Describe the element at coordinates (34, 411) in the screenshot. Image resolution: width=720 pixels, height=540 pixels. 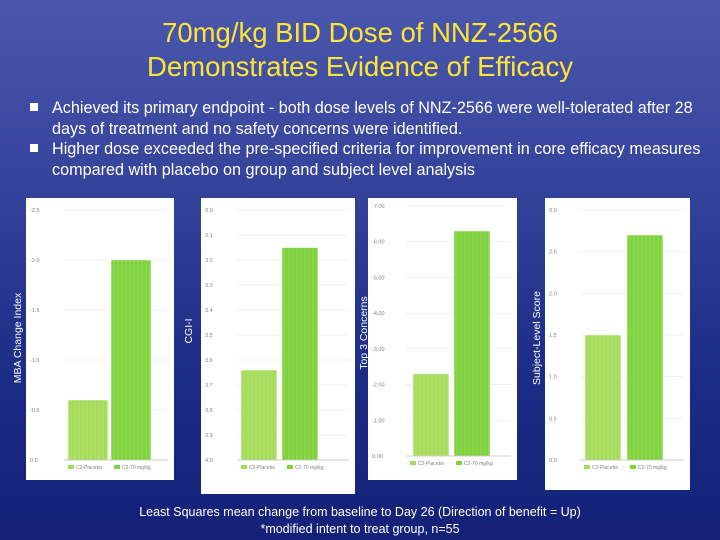
I see `y-tick-label: -0.5` at that location.